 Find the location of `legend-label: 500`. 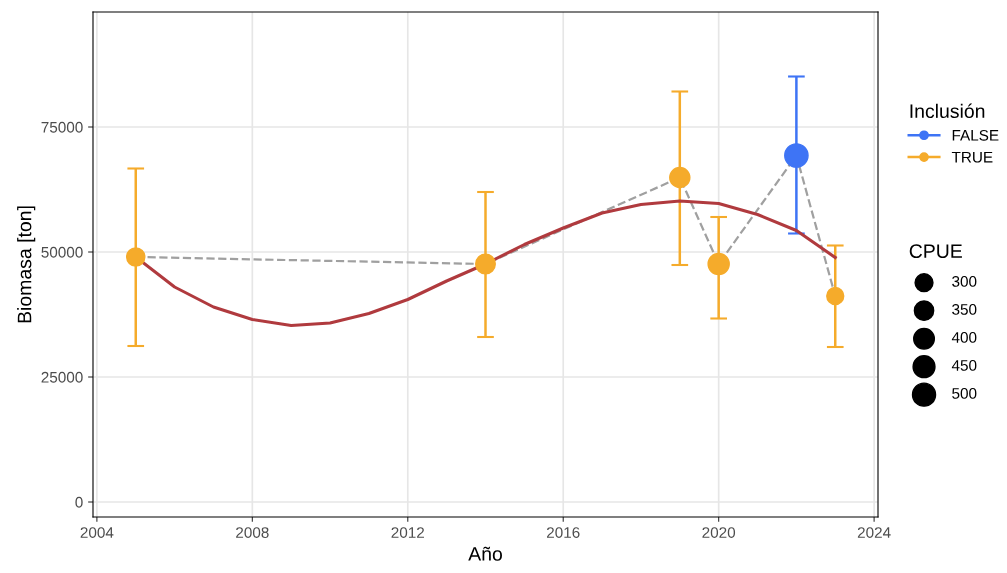

legend-label: 500 is located at coordinates (964, 393).